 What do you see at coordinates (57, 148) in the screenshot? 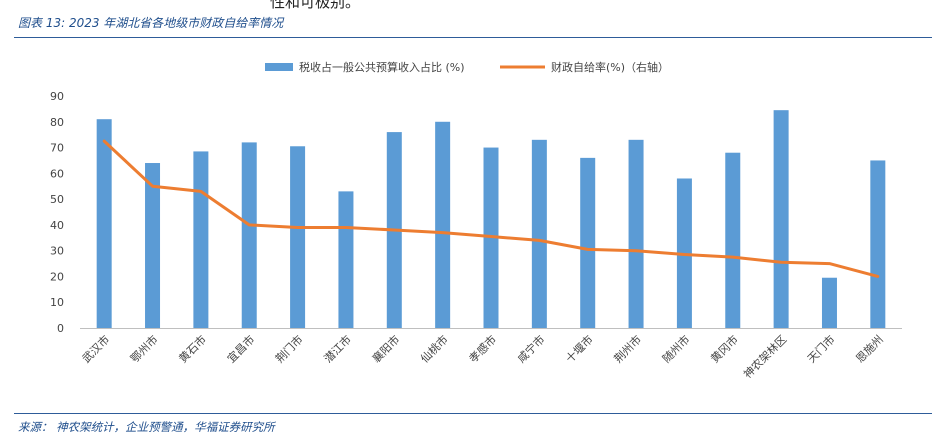
I see `y-tick-label: 70` at bounding box center [57, 148].